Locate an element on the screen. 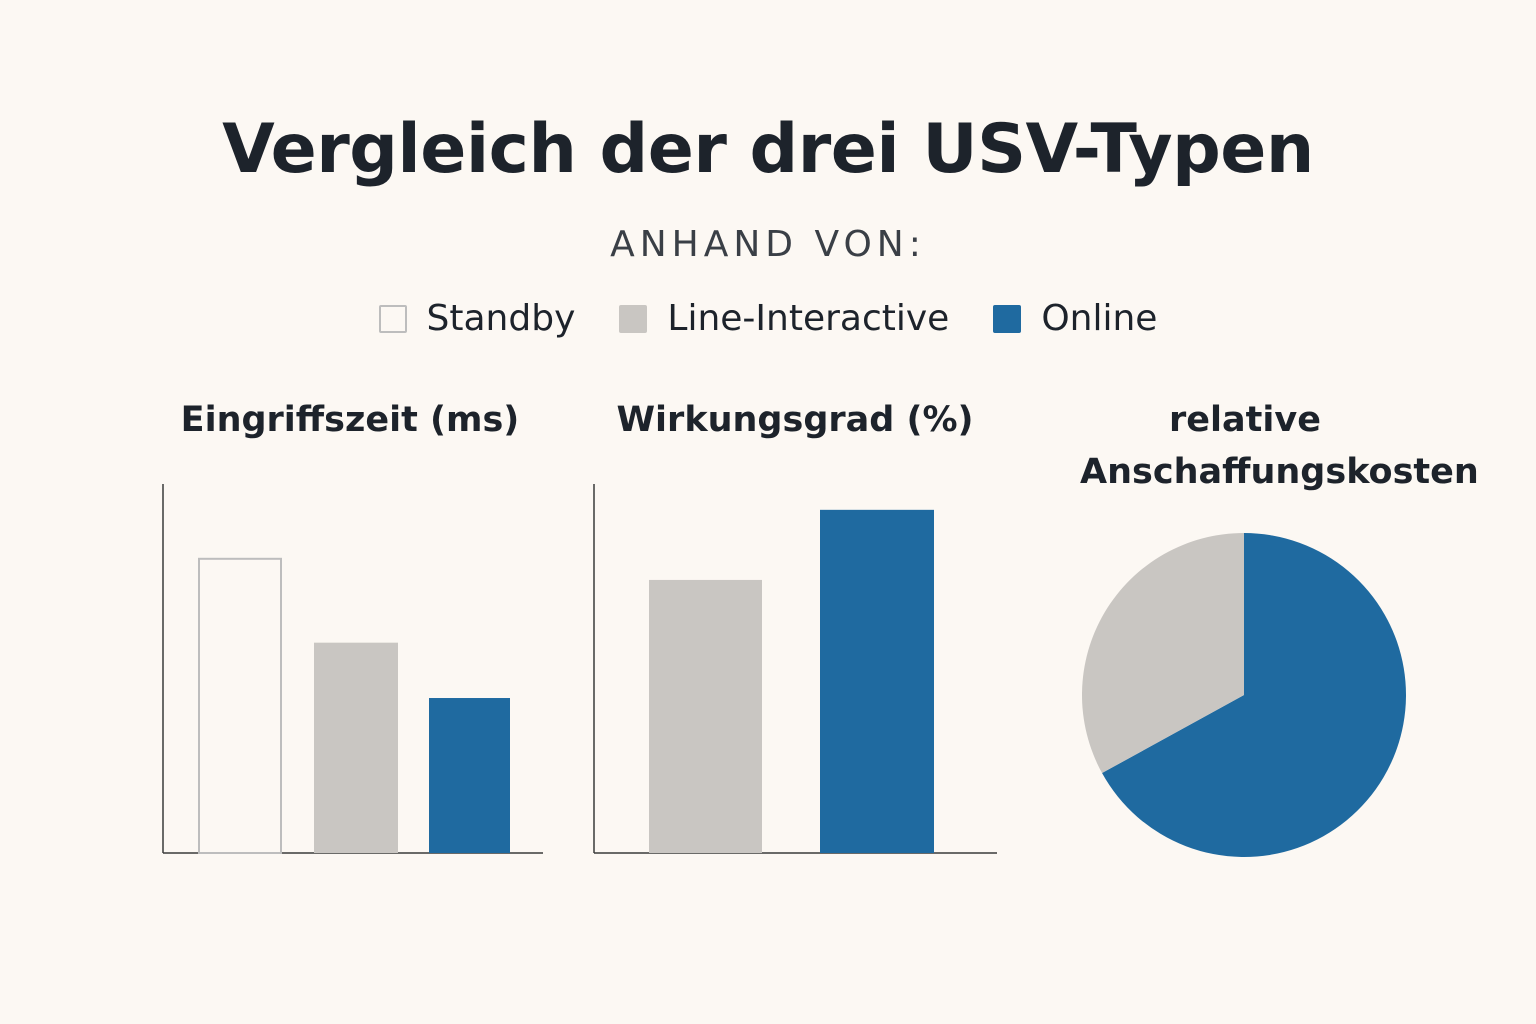 The height and width of the screenshot is (1024, 1536). legend-swatch-line-interactive is located at coordinates (633, 318).